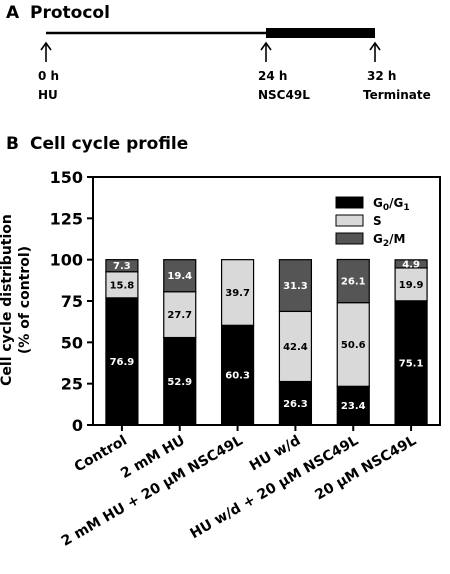 The image size is (450, 574). Describe the element at coordinates (179, 382) in the screenshot. I see `data-label: 52.9` at that location.